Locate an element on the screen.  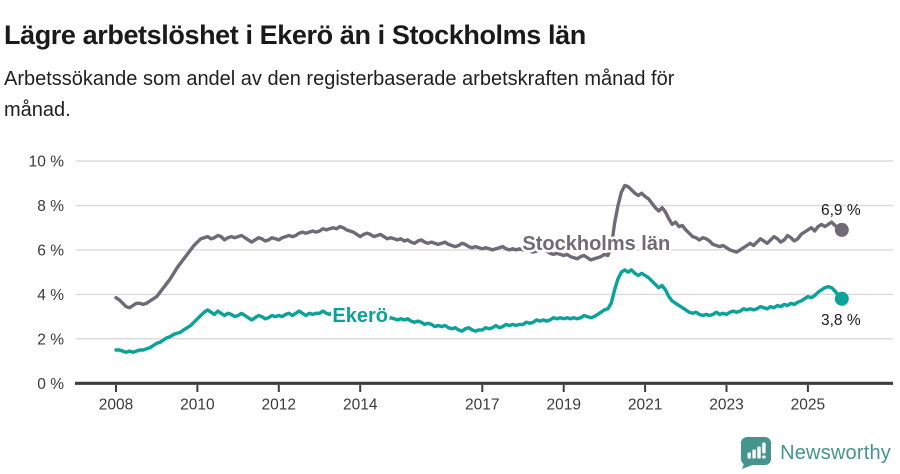
y-axis-tick-label: 4 % is located at coordinates (50, 295).